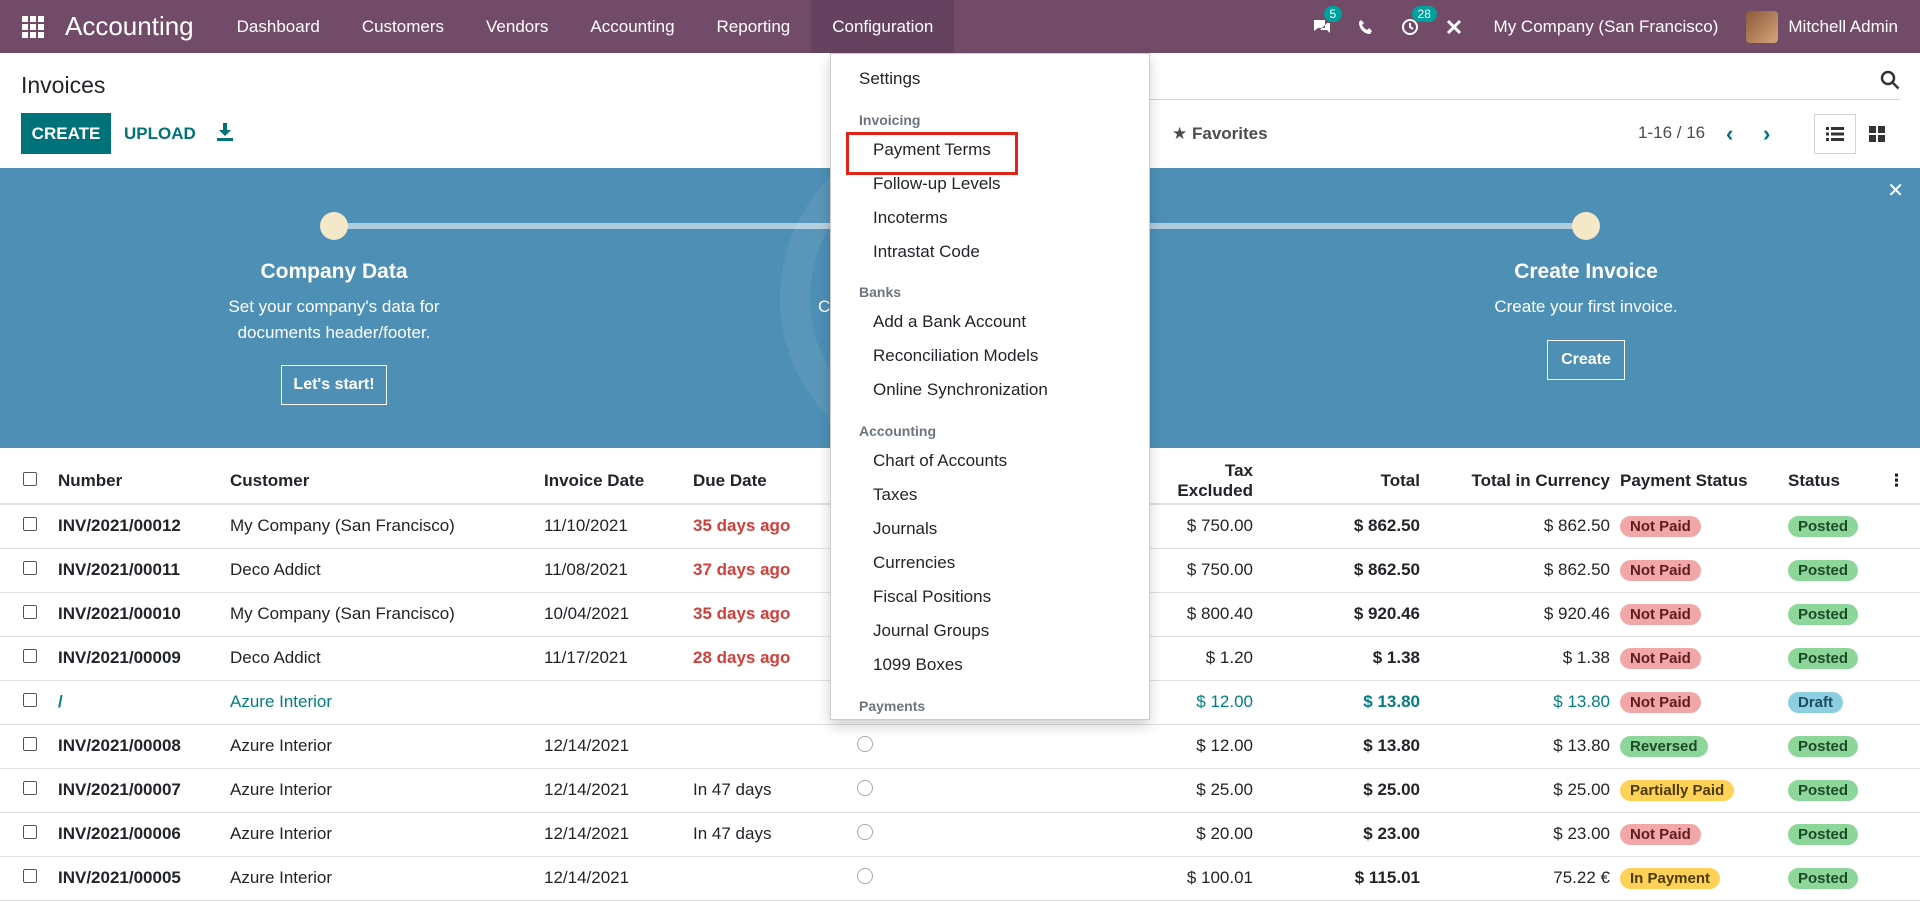 The image size is (1920, 912). What do you see at coordinates (932, 149) in the screenshot?
I see `menu-item-payment-terms: Payment Terms` at bounding box center [932, 149].